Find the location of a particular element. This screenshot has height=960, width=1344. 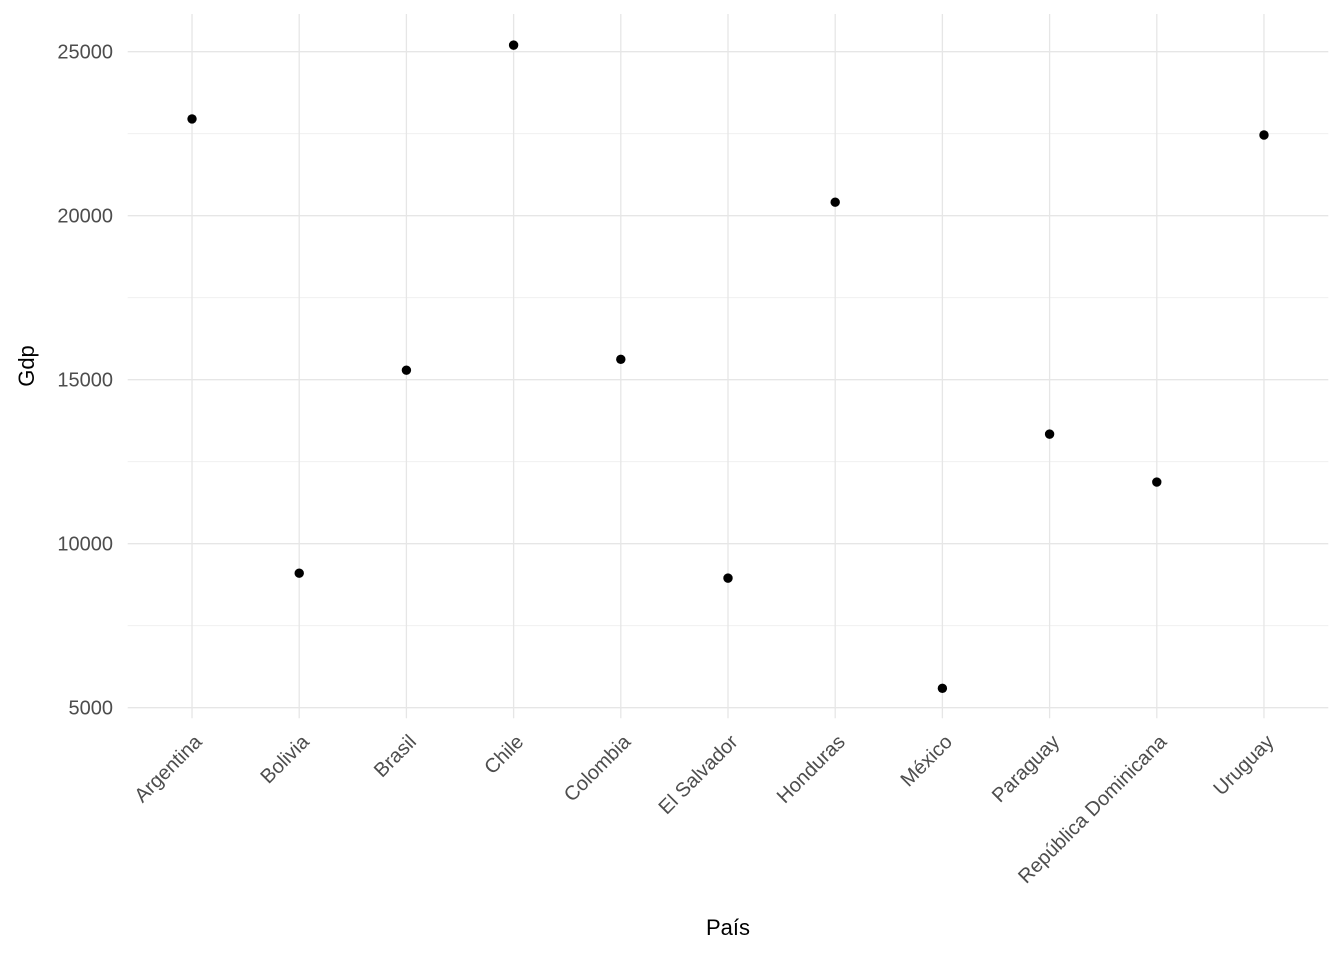

y-tick-label: 5000 is located at coordinates (91, 709).